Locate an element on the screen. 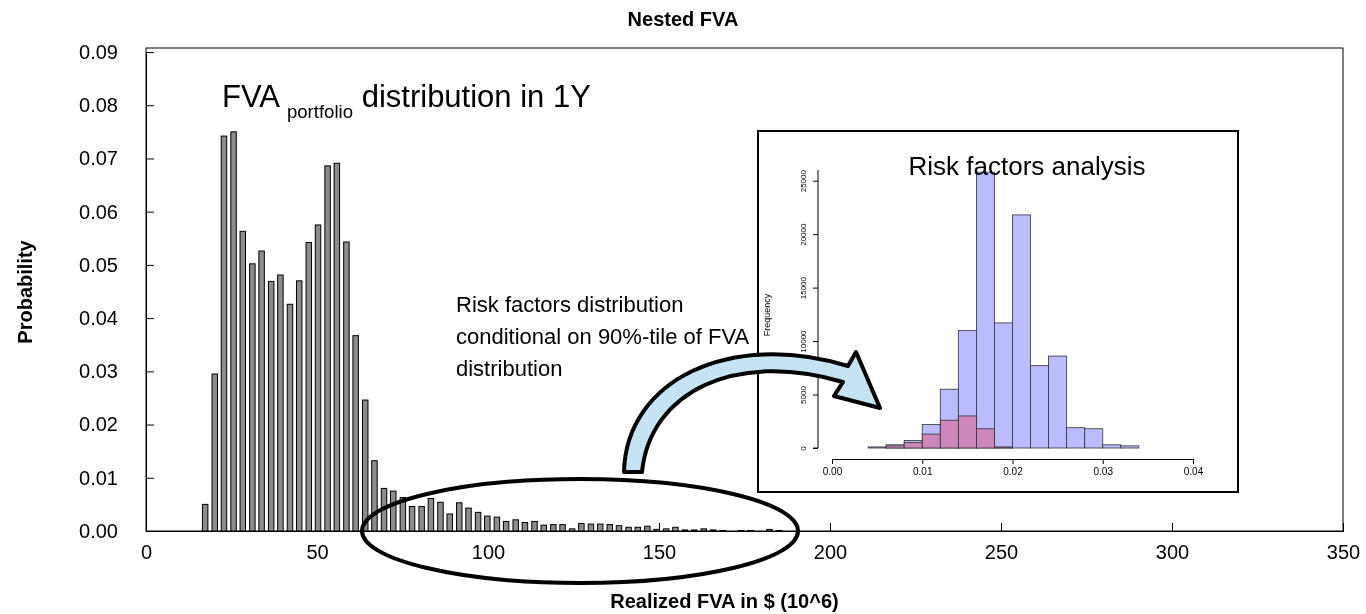 This screenshot has width=1366, height=614. x-tick-label: 50 is located at coordinates (317, 552).